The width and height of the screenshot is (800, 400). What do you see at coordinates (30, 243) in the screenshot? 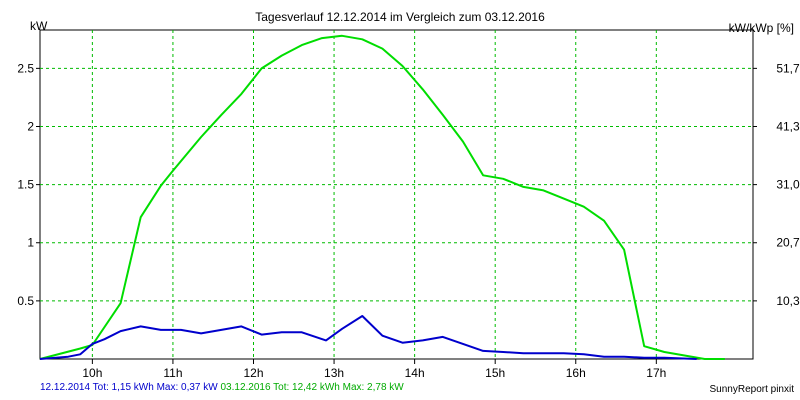
I see `y-left-tick-label: 1` at bounding box center [30, 243].